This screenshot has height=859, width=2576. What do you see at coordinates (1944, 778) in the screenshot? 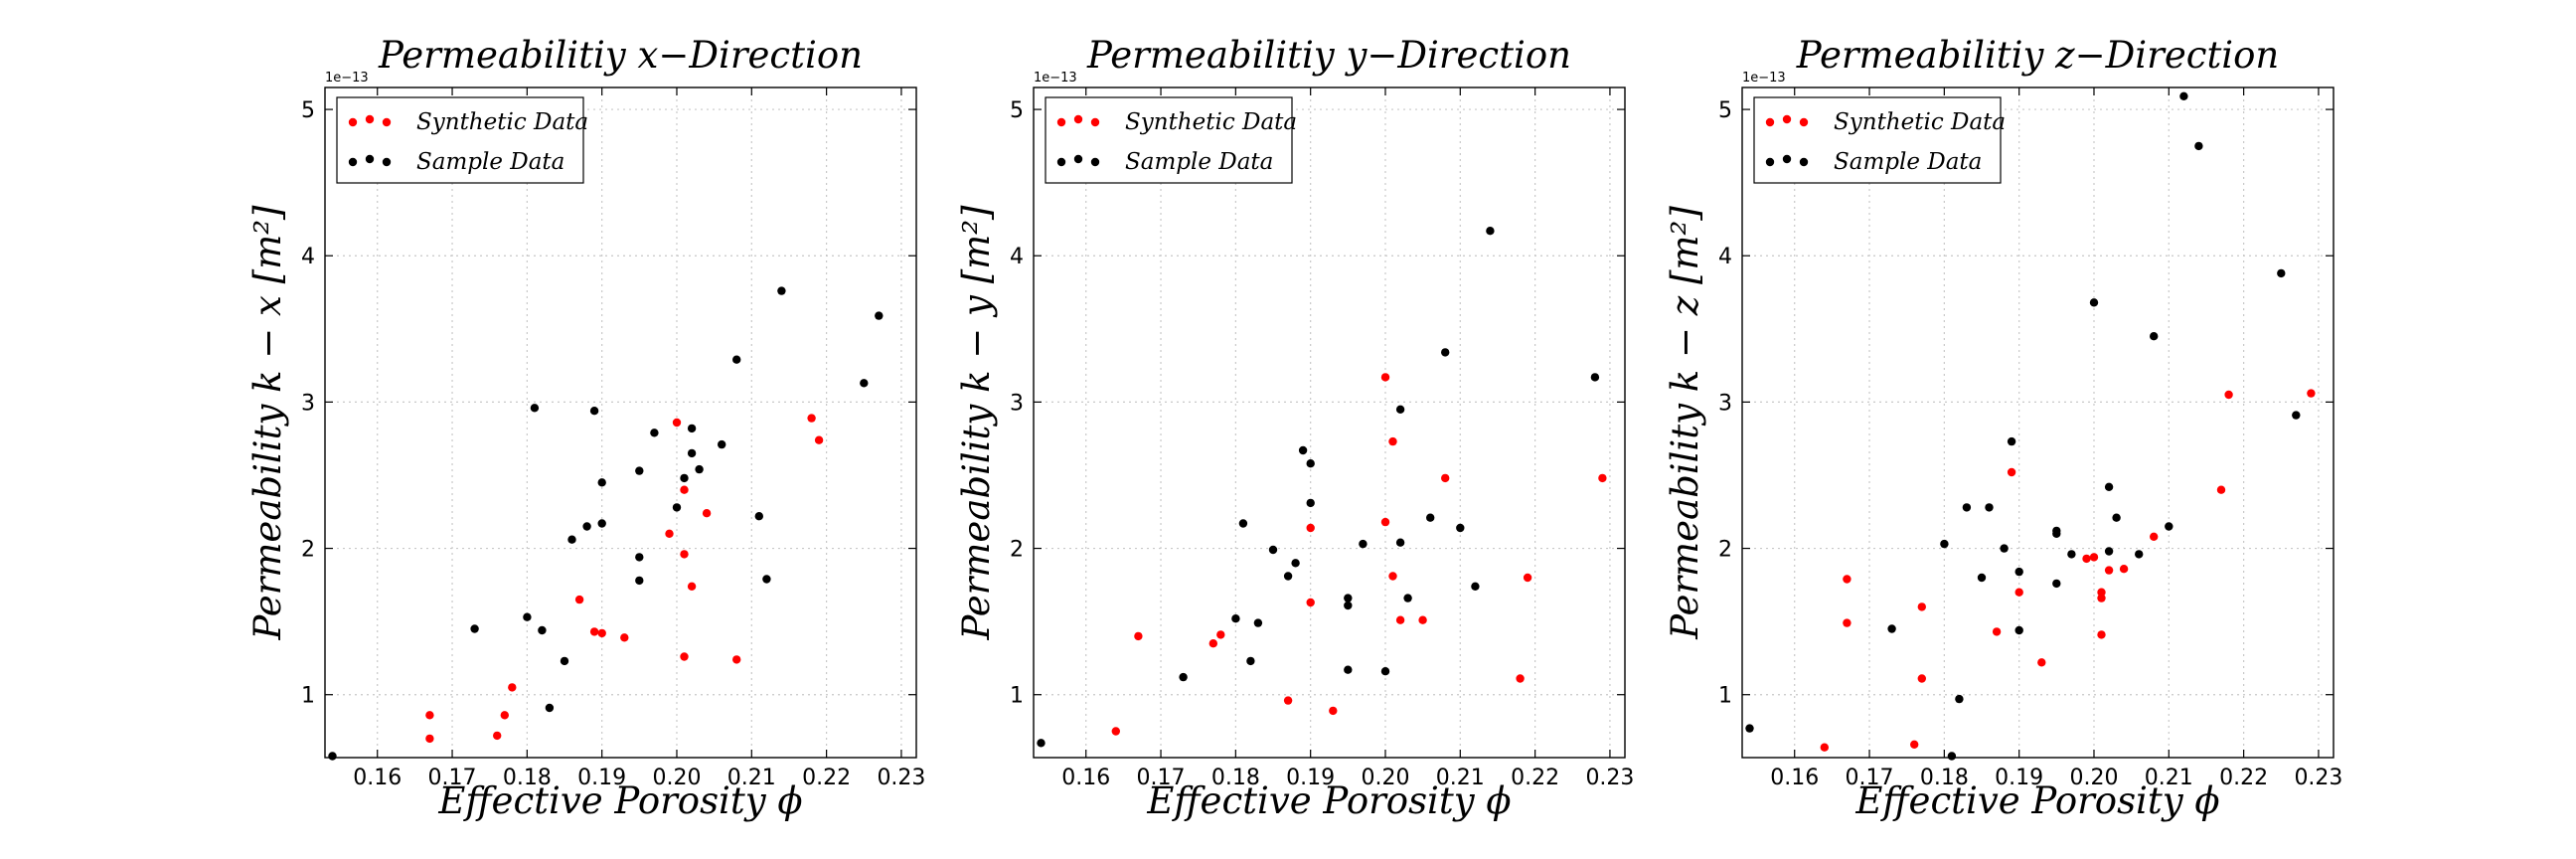
I see `x-tick-label: 0.18` at bounding box center [1944, 778].